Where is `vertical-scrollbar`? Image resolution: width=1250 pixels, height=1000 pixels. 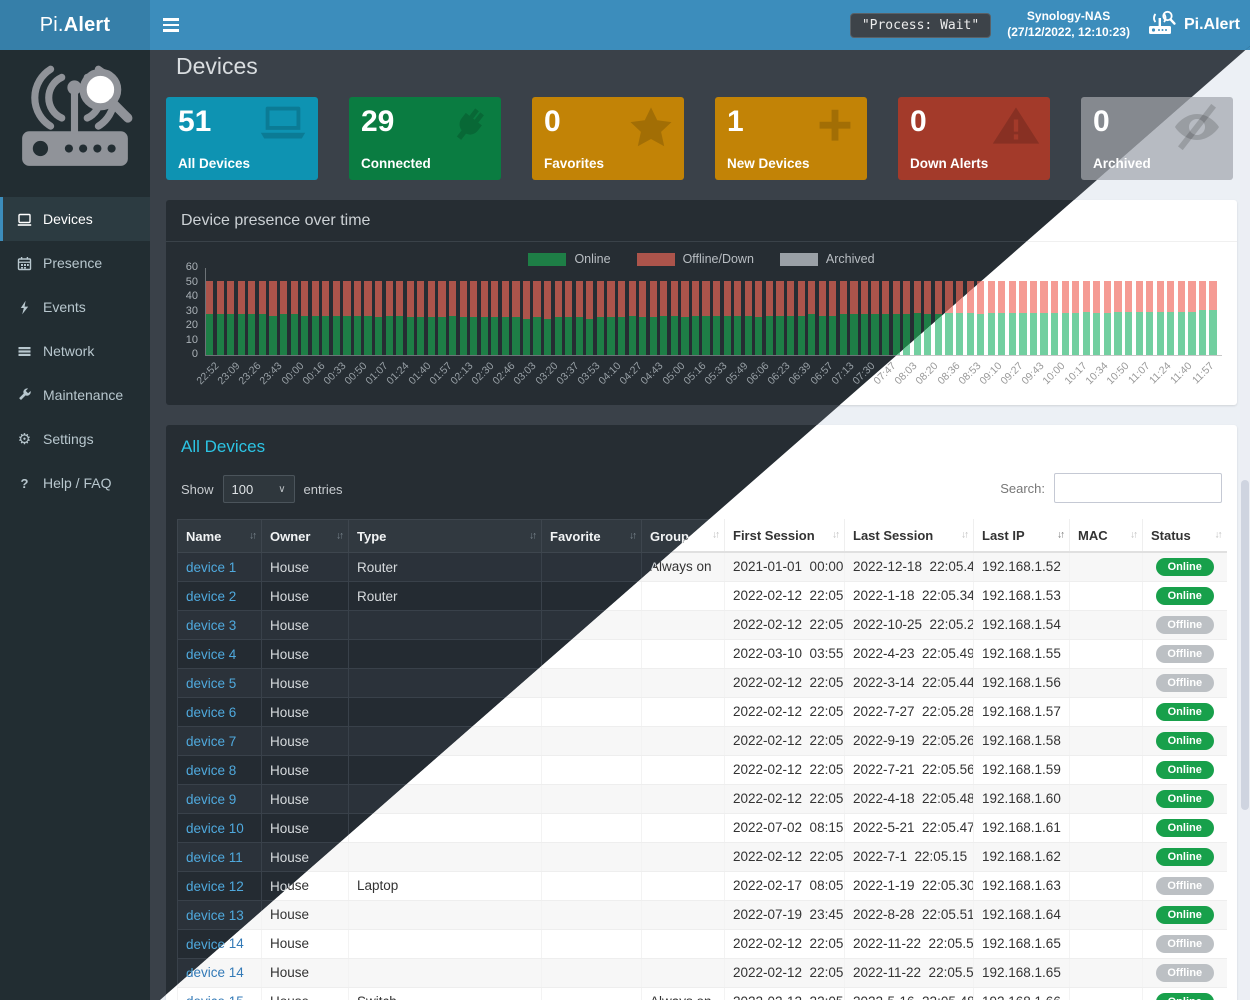 vertical-scrollbar is located at coordinates (1245, 550).